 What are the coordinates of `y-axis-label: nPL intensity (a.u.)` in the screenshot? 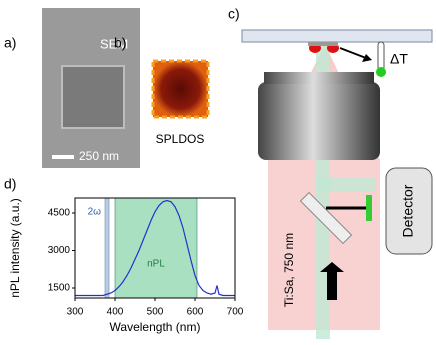 It's located at (15, 248).